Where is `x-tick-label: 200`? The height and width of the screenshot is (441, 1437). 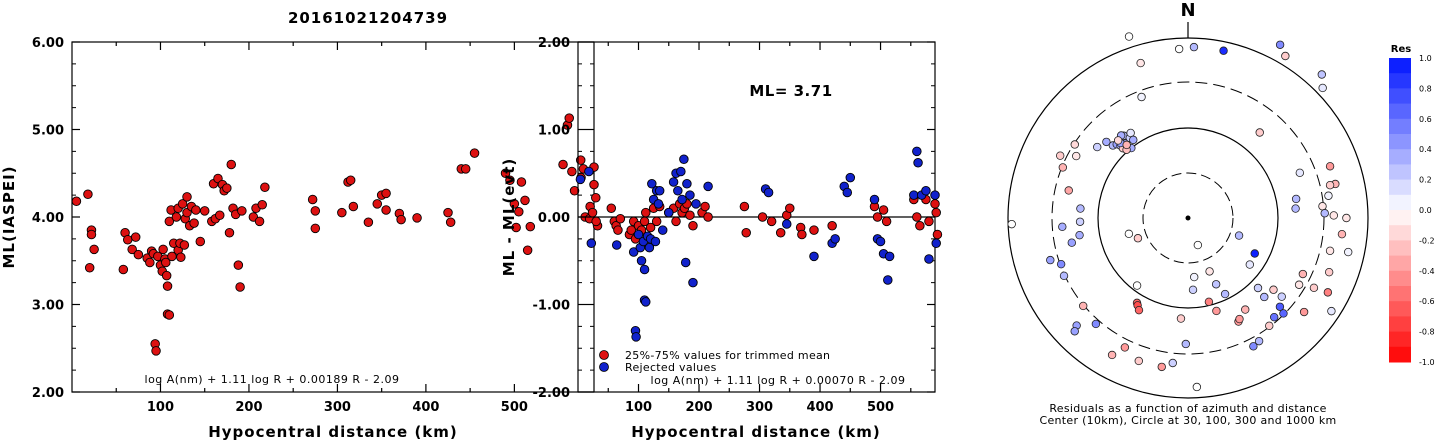
x-tick-label: 200 is located at coordinates (698, 407).